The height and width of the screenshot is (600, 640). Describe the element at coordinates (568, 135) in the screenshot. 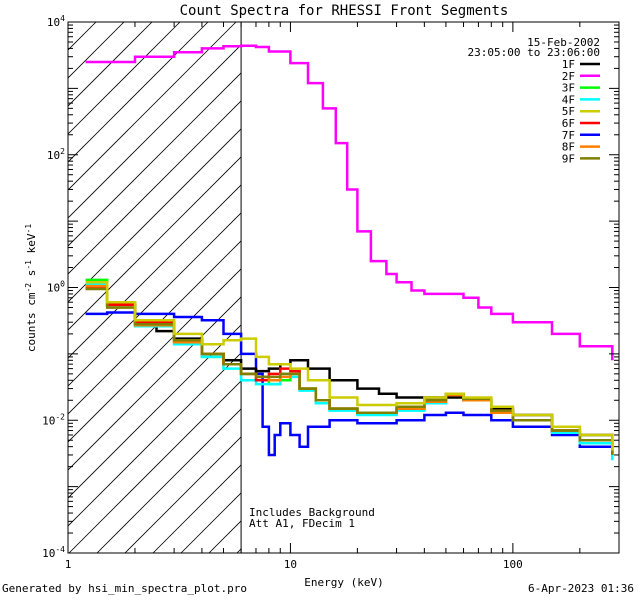

I see `legend-label-7F: 7F` at that location.